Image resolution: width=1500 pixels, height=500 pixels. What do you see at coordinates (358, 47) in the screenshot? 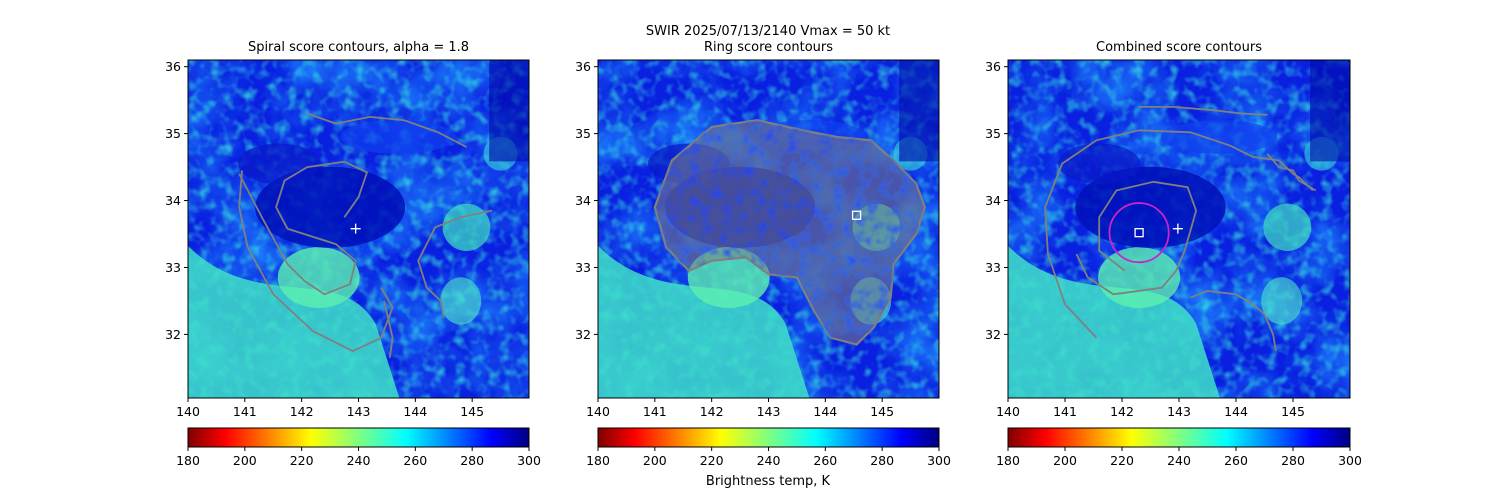
I see `panel-title: Spiral score contours, alpha = 1.8` at bounding box center [358, 47].